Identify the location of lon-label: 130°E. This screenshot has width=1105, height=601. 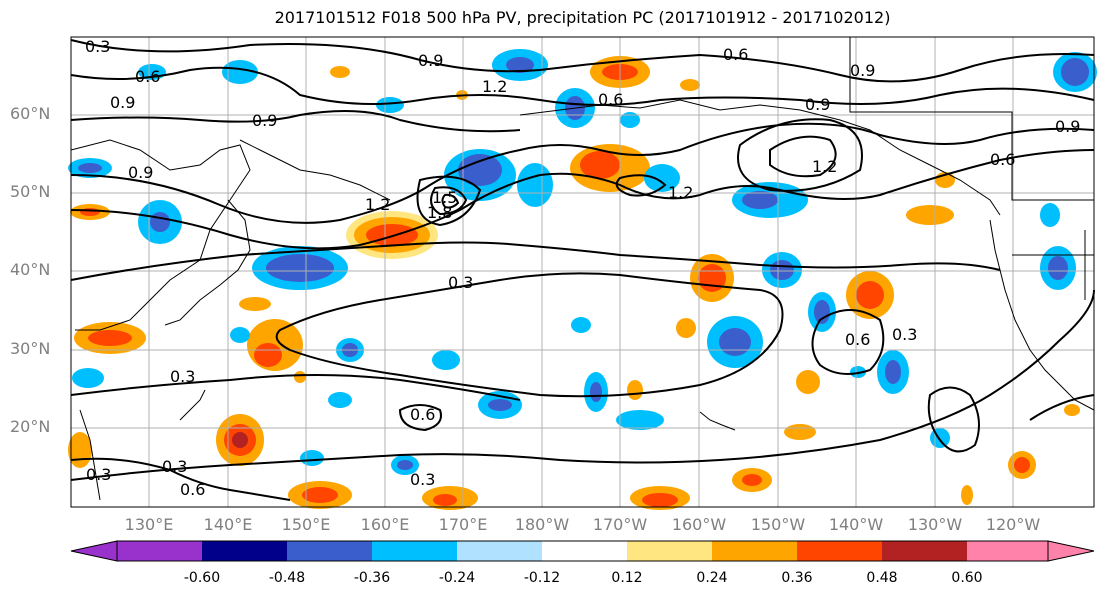
(149, 524).